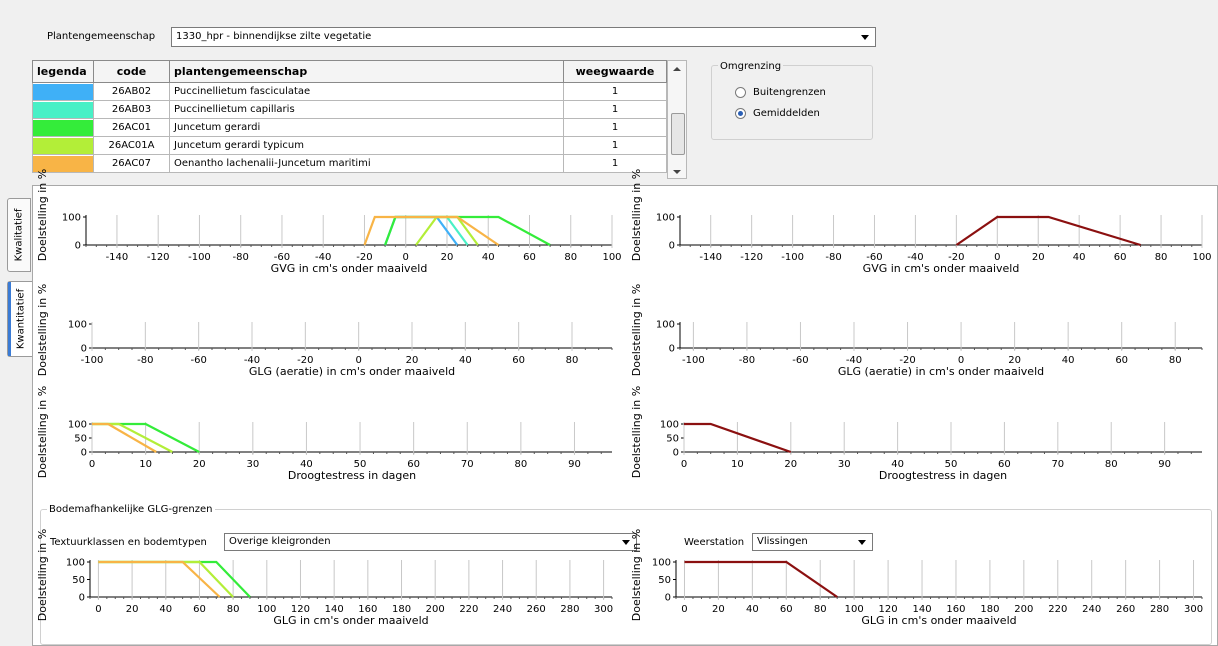  I want to click on legend-scrollbar, so click(677, 119).